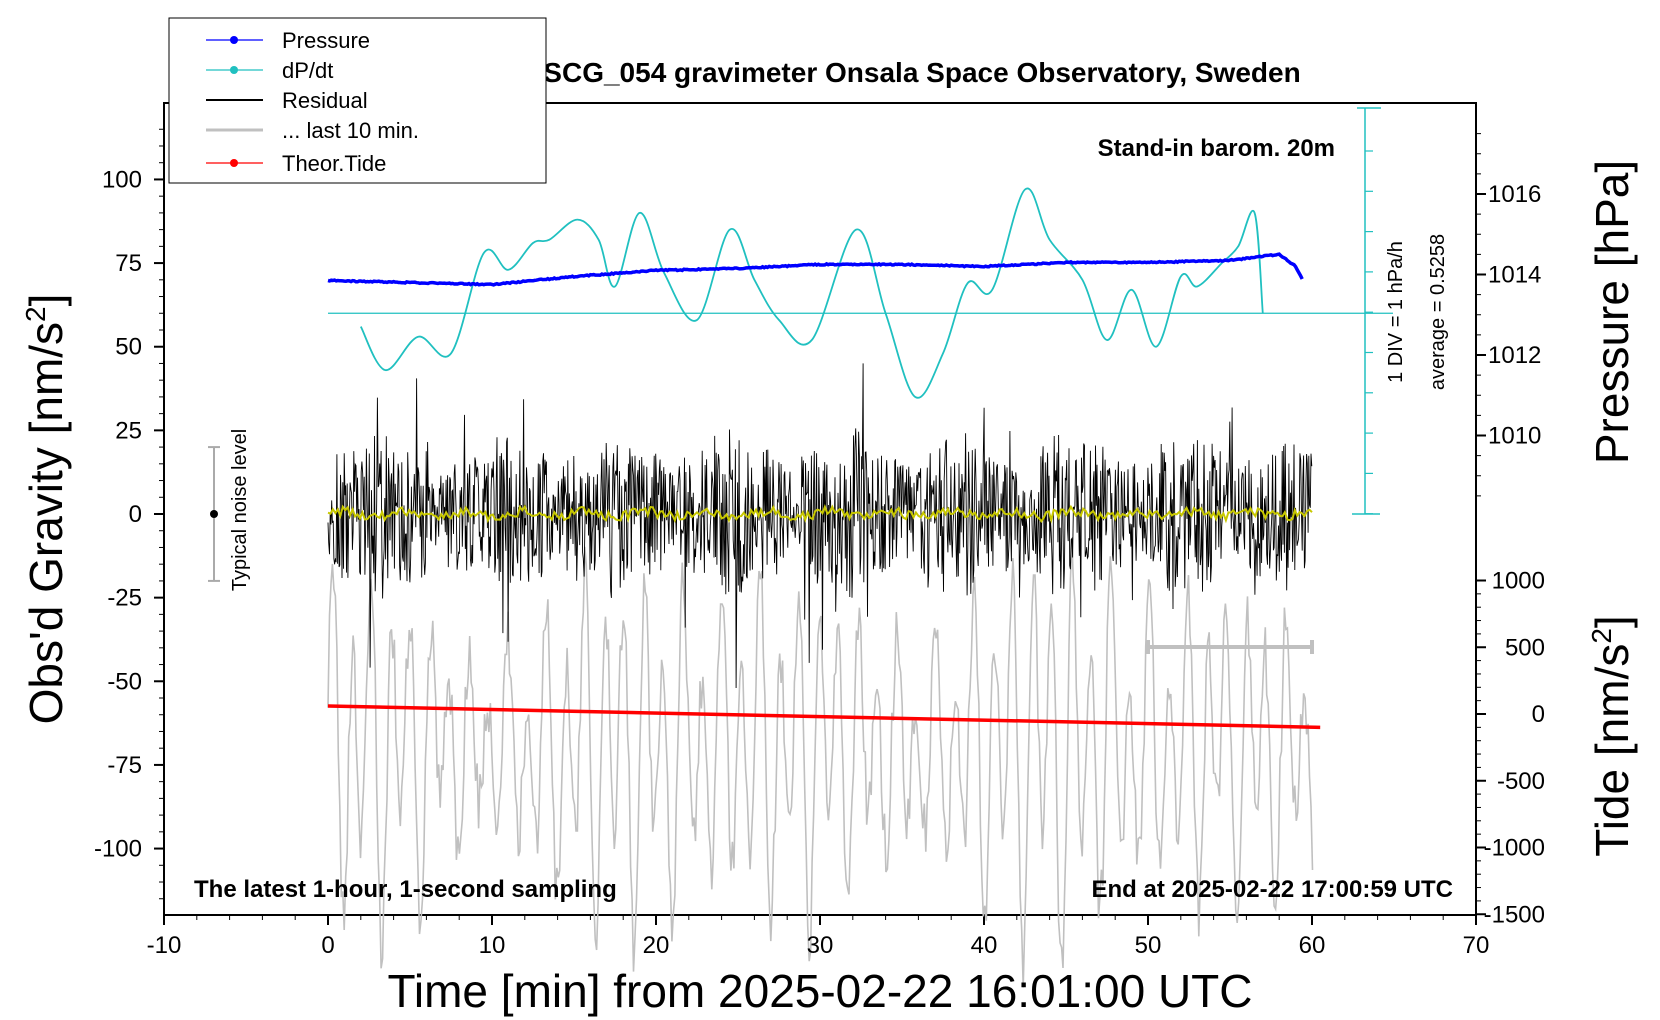 This screenshot has width=1660, height=1020. What do you see at coordinates (1514, 275) in the screenshot?
I see `pressure-tick-label: 1014` at bounding box center [1514, 275].